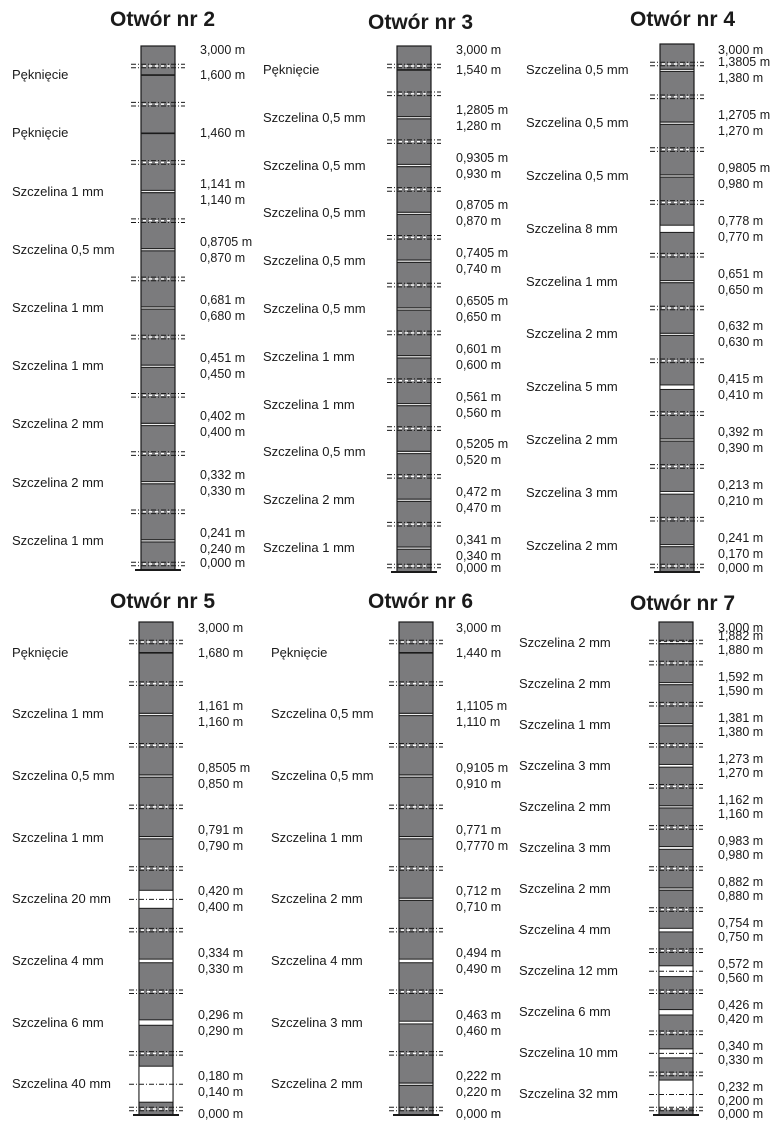 The height and width of the screenshot is (1122, 781). What do you see at coordinates (741, 220) in the screenshot?
I see `depth-label: 0,778 m` at bounding box center [741, 220].